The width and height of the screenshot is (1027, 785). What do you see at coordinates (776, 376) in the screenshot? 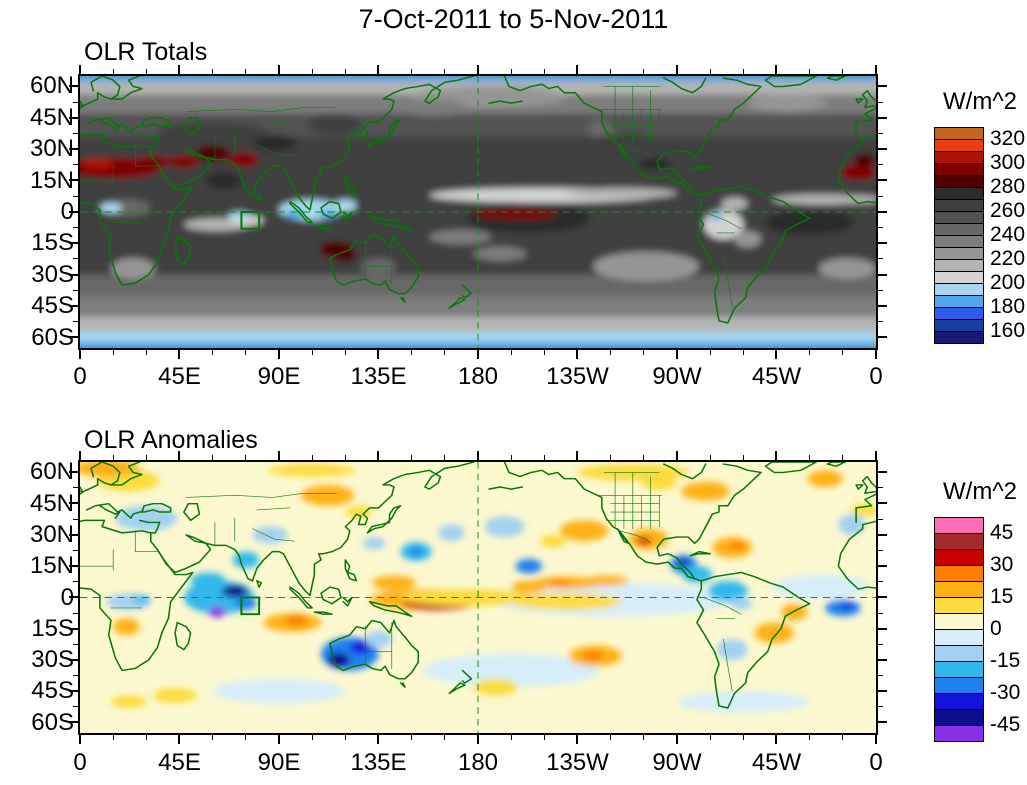
I see `x-tick-label: 45W` at bounding box center [776, 376].